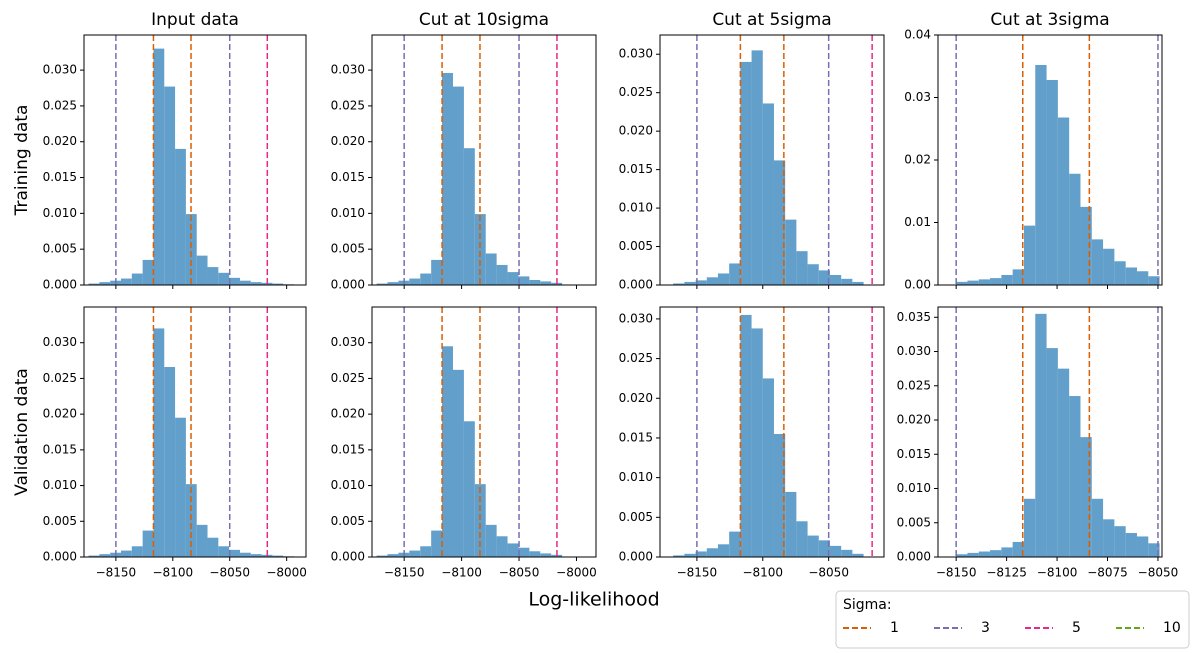 The height and width of the screenshot is (653, 1198). What do you see at coordinates (917, 222) in the screenshot?
I see `y-tick-label: 0.01` at bounding box center [917, 222].